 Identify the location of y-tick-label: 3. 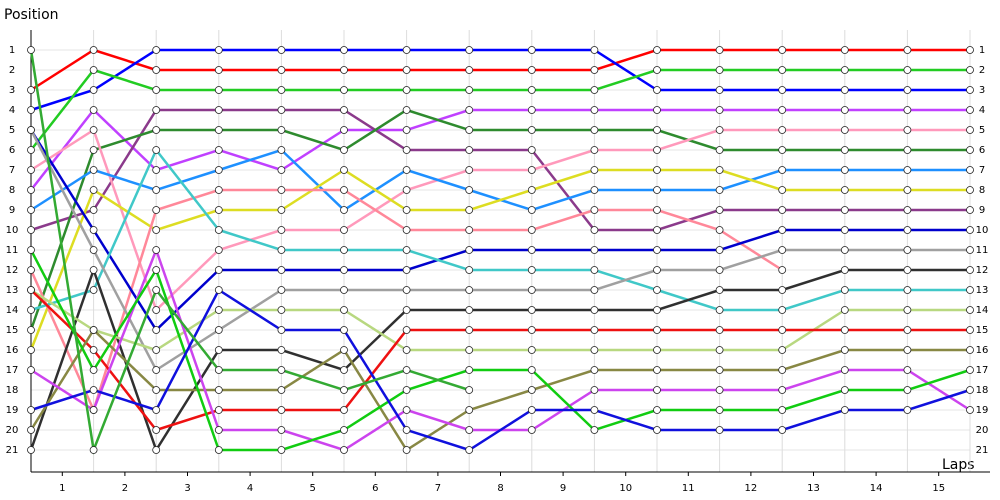
(12, 90).